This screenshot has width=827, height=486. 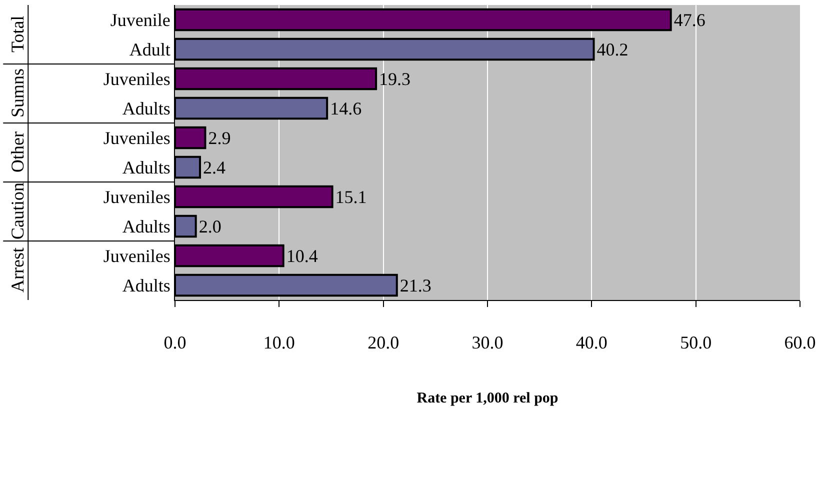 What do you see at coordinates (416, 285) in the screenshot?
I see `data-label: 21.3` at bounding box center [416, 285].